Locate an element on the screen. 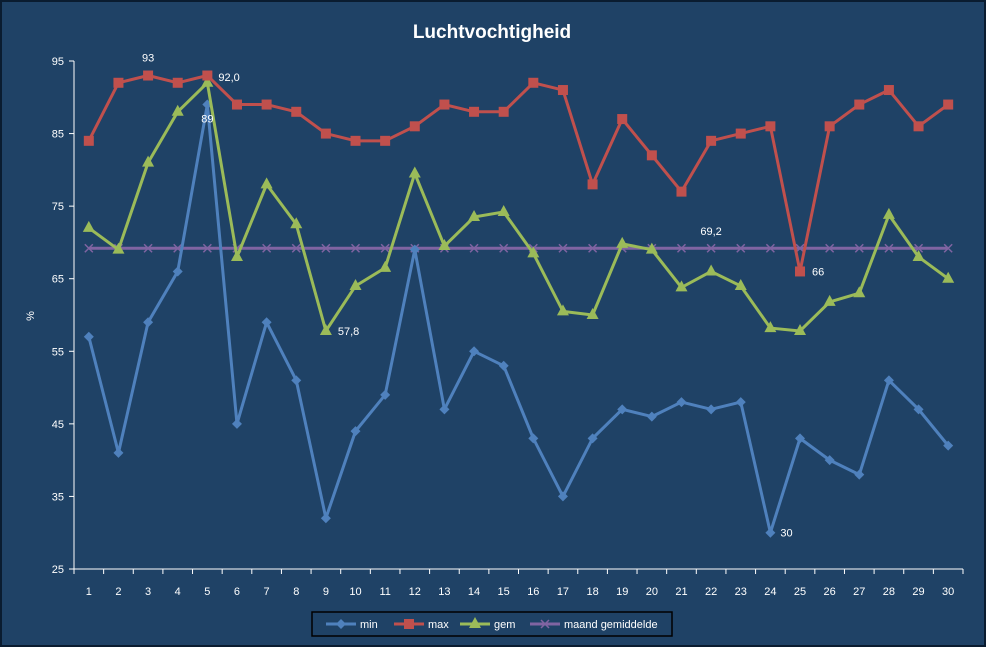  x-tick-label: 2 is located at coordinates (118, 592).